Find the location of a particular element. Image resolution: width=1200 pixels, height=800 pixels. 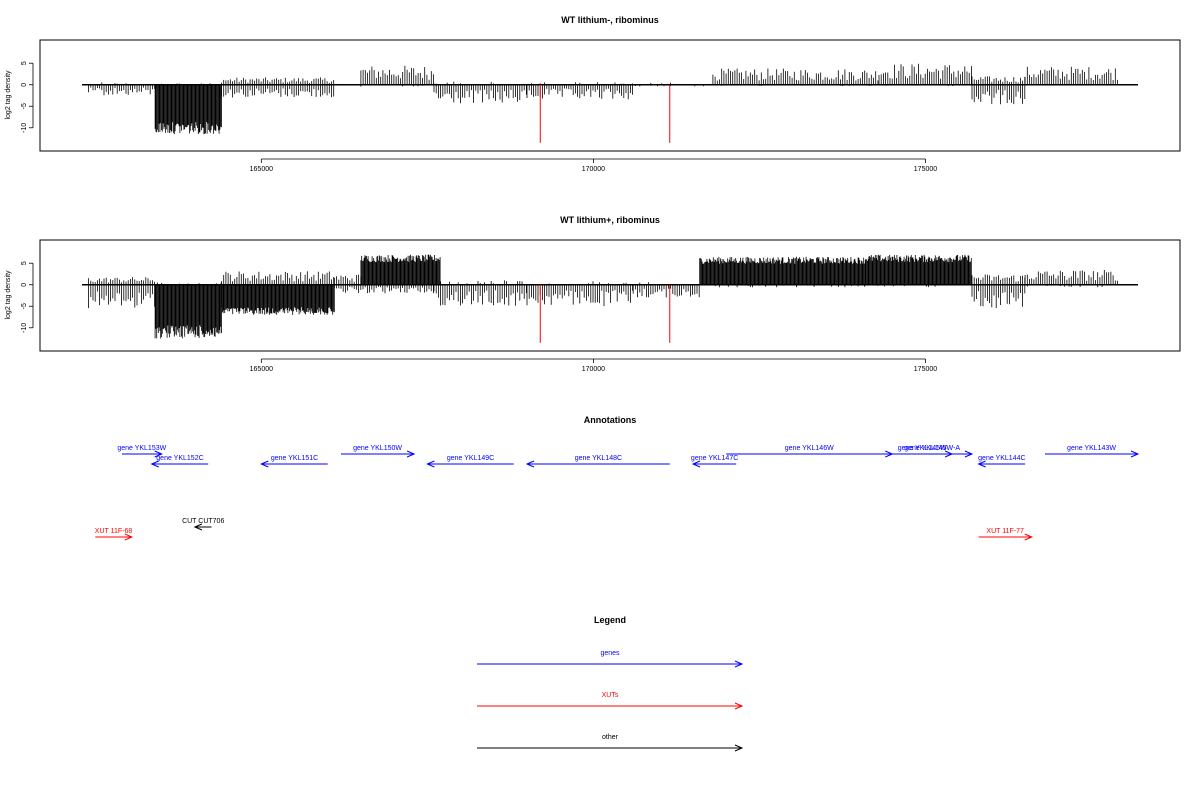

feature-label: CUT CUT706 is located at coordinates (203, 521).